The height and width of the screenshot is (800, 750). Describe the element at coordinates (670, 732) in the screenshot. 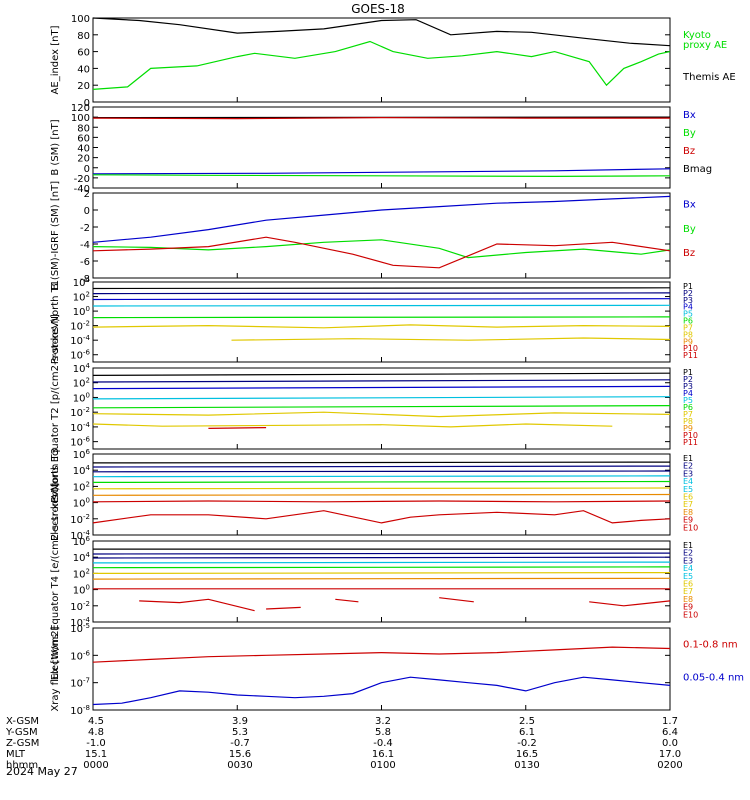

I see `ephemeris-value: 6.4` at that location.